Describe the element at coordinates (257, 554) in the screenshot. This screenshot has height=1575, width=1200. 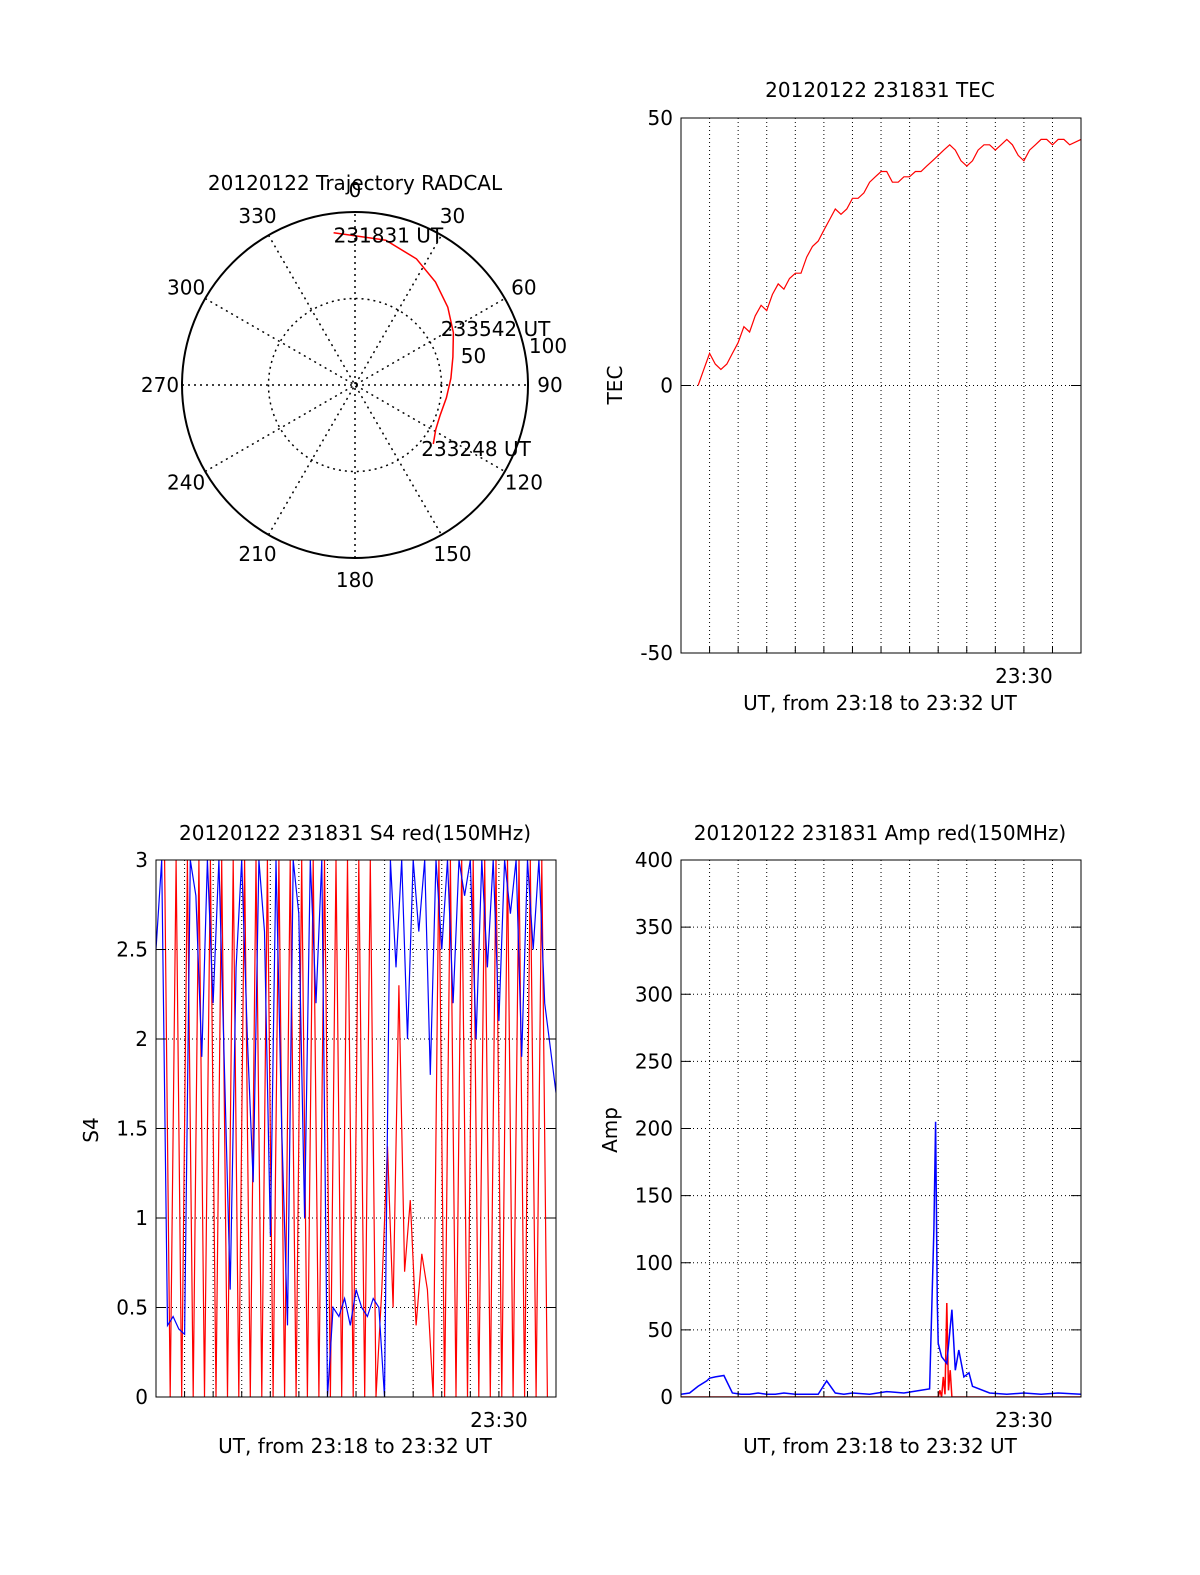
I see `polar-angle-label: 210` at that location.